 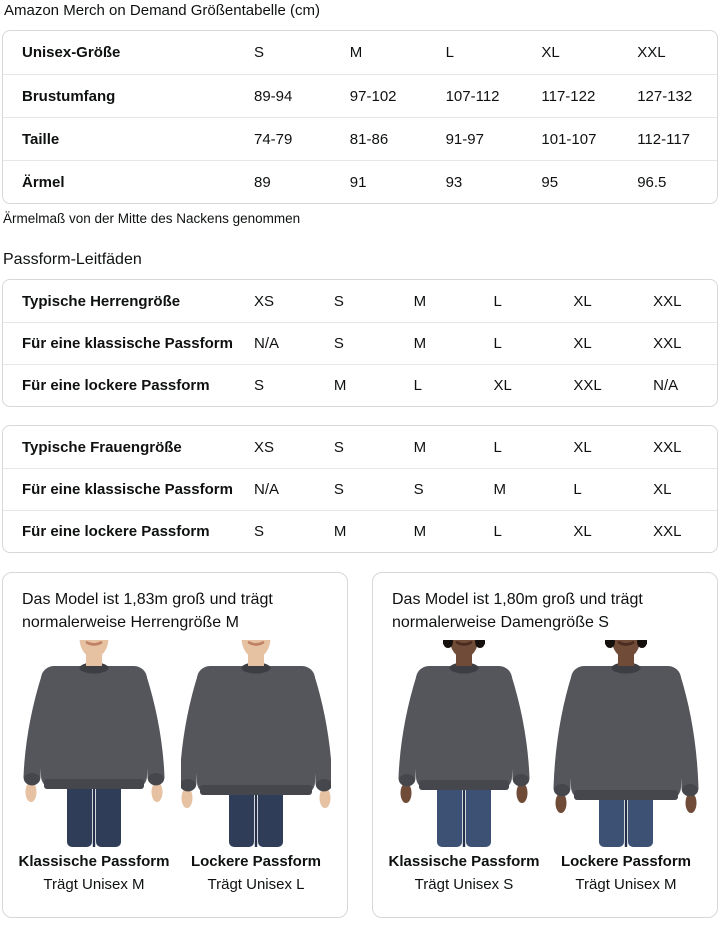 What do you see at coordinates (360, 385) in the screenshot?
I see `table-row: Für eine lockere Passform S M L XL XXL N/A` at bounding box center [360, 385].